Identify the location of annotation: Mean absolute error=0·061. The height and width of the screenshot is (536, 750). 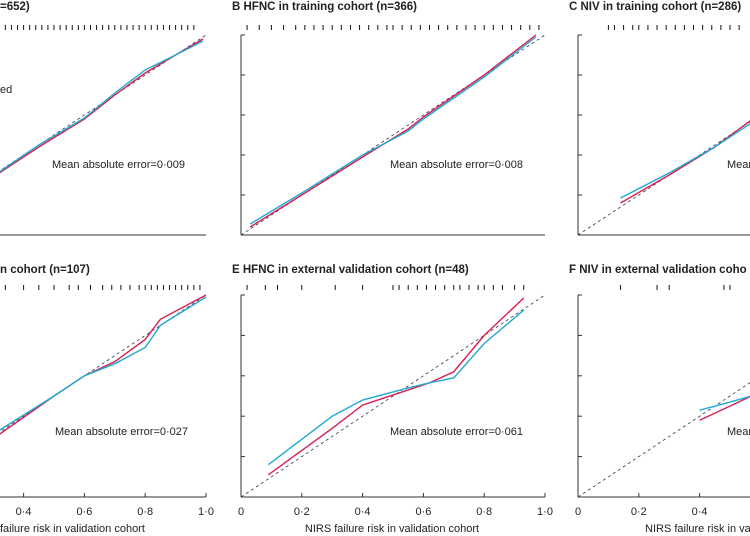
(456, 432).